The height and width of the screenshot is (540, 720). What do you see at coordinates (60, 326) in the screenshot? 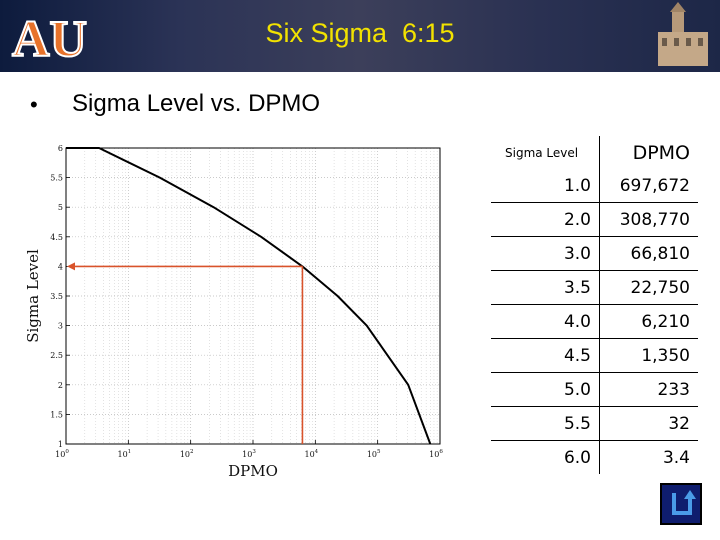
I see `y-tick-label: 3` at bounding box center [60, 326].